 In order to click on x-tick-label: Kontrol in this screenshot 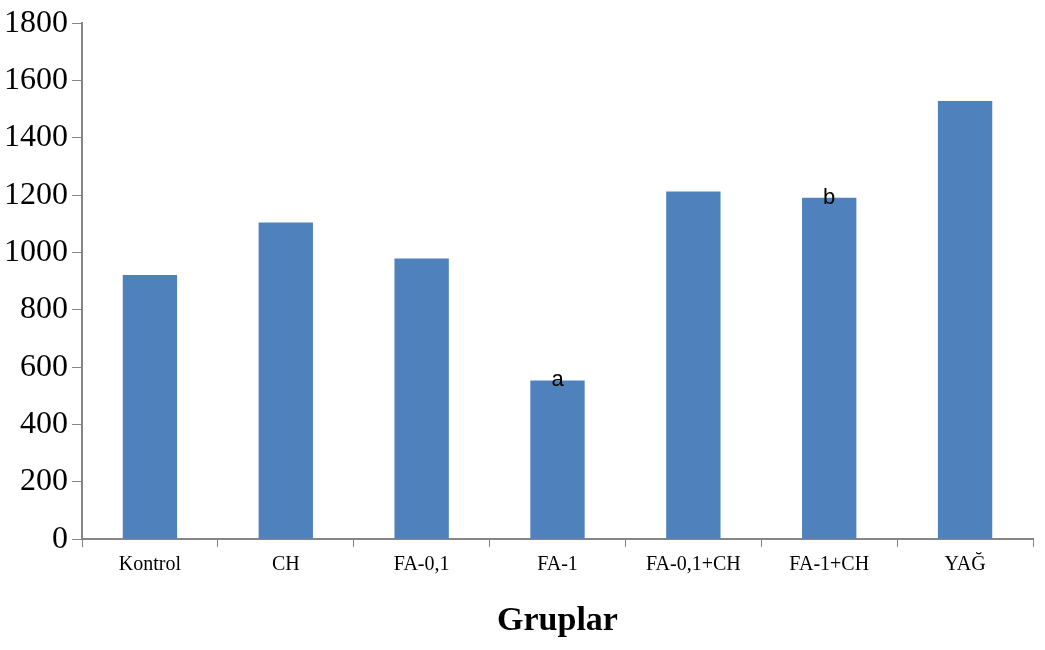, I will do `click(150, 563)`.